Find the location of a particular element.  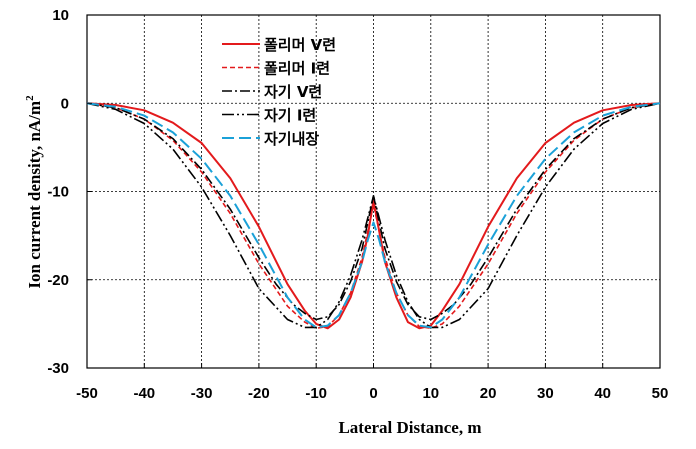

legend-label-5: 자기내장 is located at coordinates (291, 139).